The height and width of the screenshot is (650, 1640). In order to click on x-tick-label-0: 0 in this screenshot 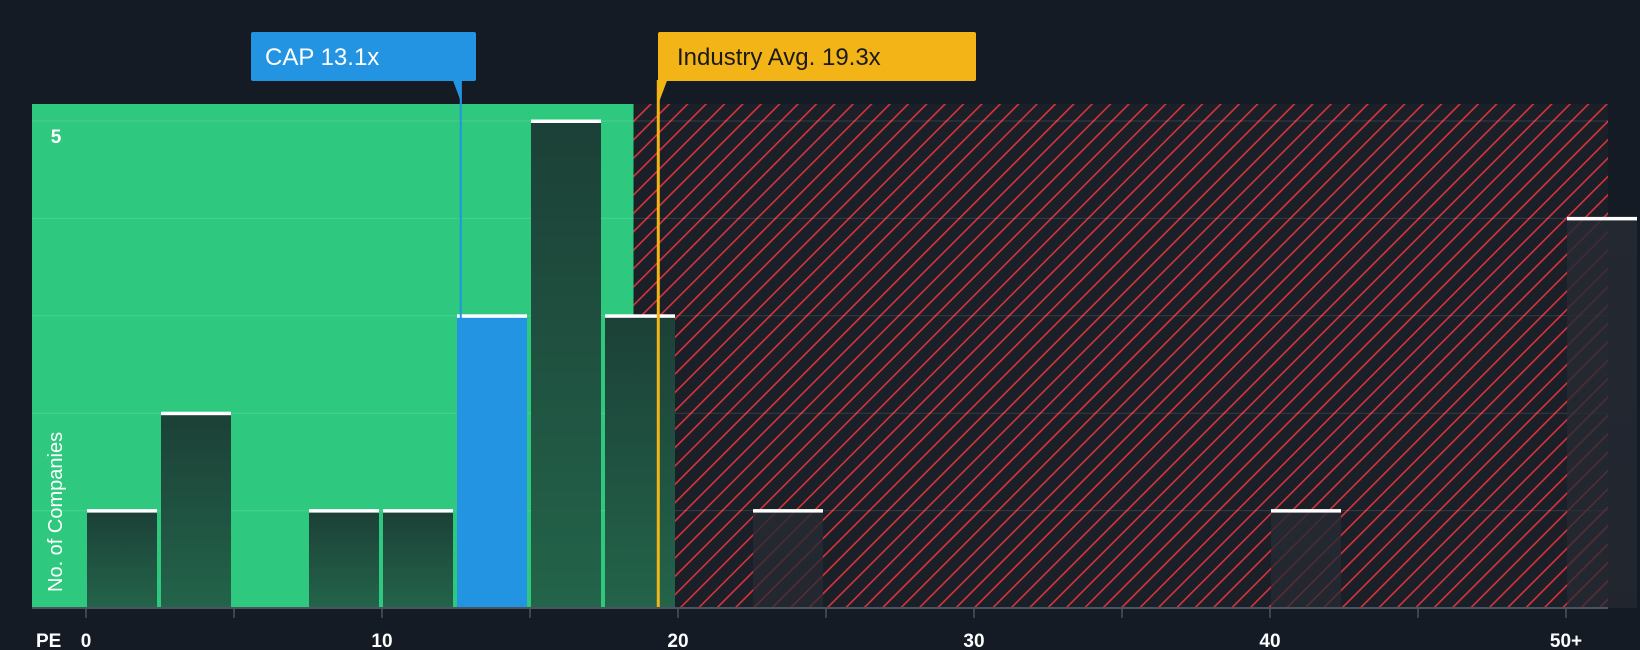, I will do `click(86, 640)`.